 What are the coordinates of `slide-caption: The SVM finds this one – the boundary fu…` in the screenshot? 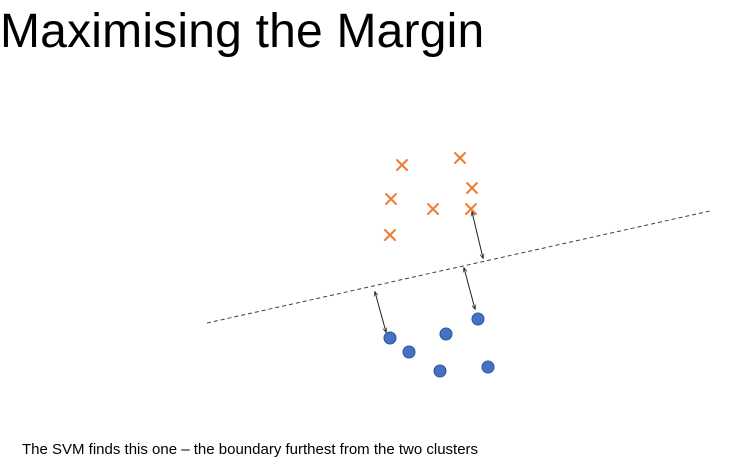 It's located at (250, 449).